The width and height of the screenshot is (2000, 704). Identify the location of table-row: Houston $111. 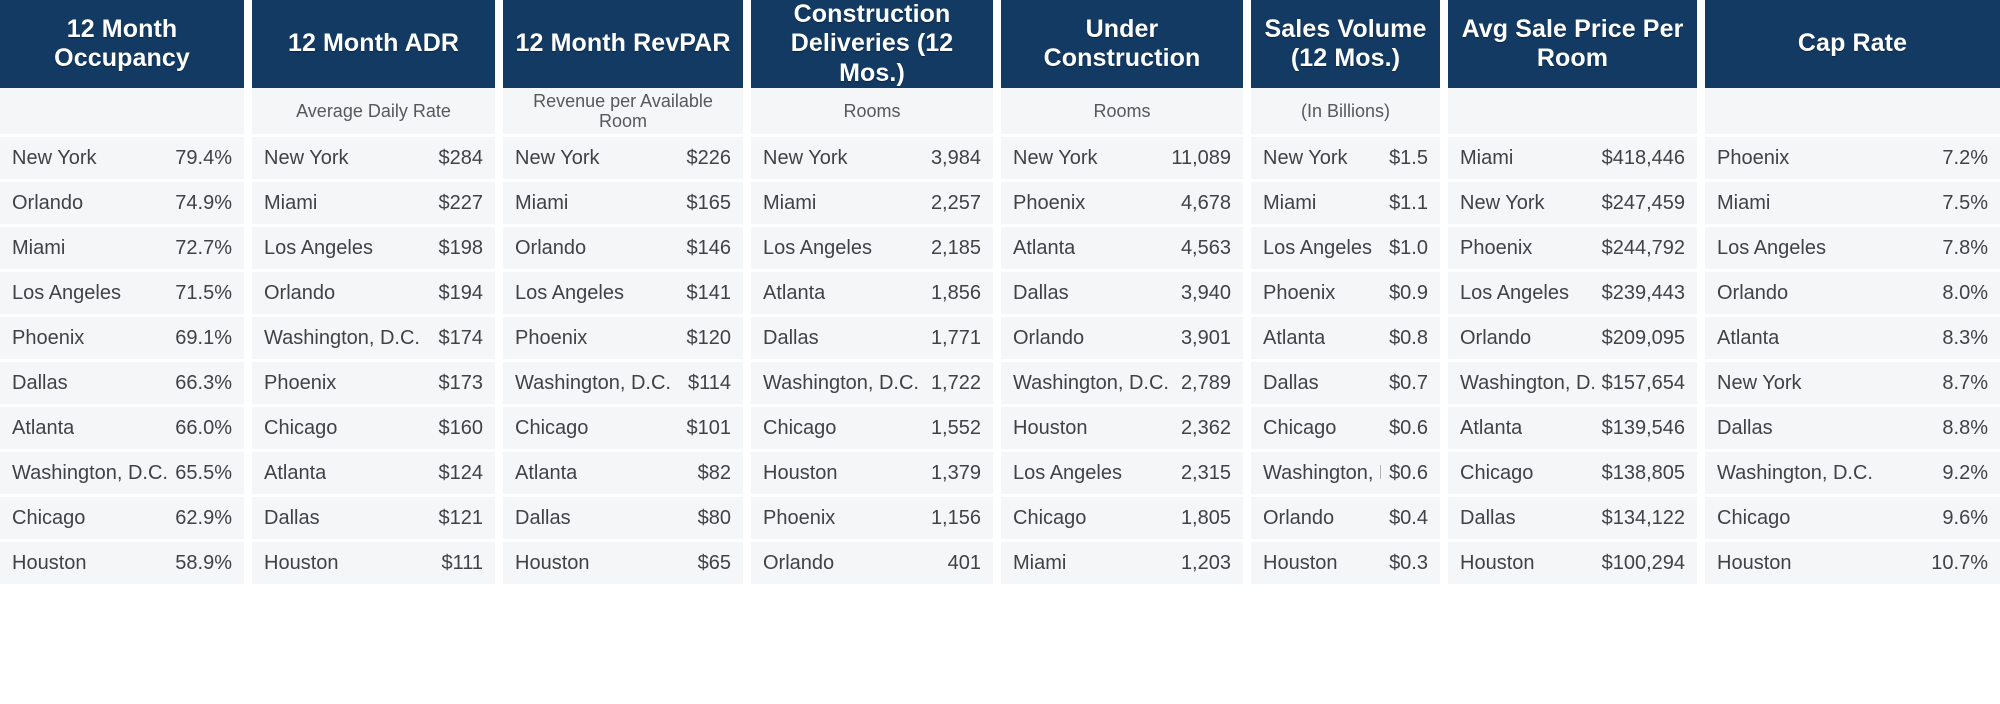
(373, 563).